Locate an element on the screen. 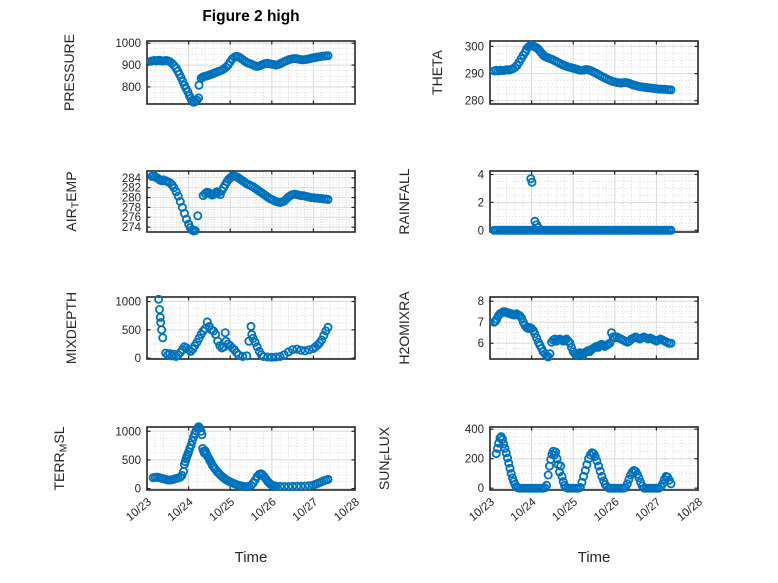  x-tick-label: 10/24 is located at coordinates (181, 510).